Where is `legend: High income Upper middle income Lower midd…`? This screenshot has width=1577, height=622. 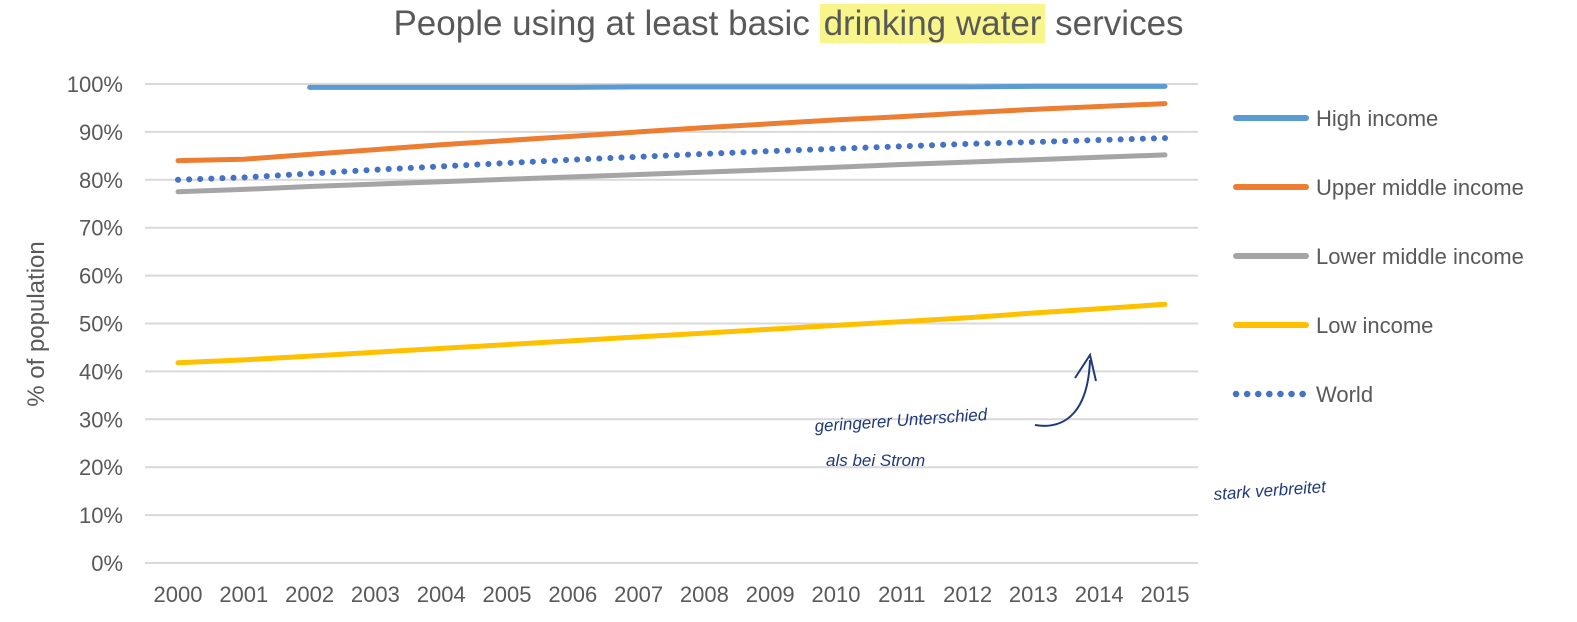 legend: High income Upper middle income Lower midd… is located at coordinates (1378, 256).